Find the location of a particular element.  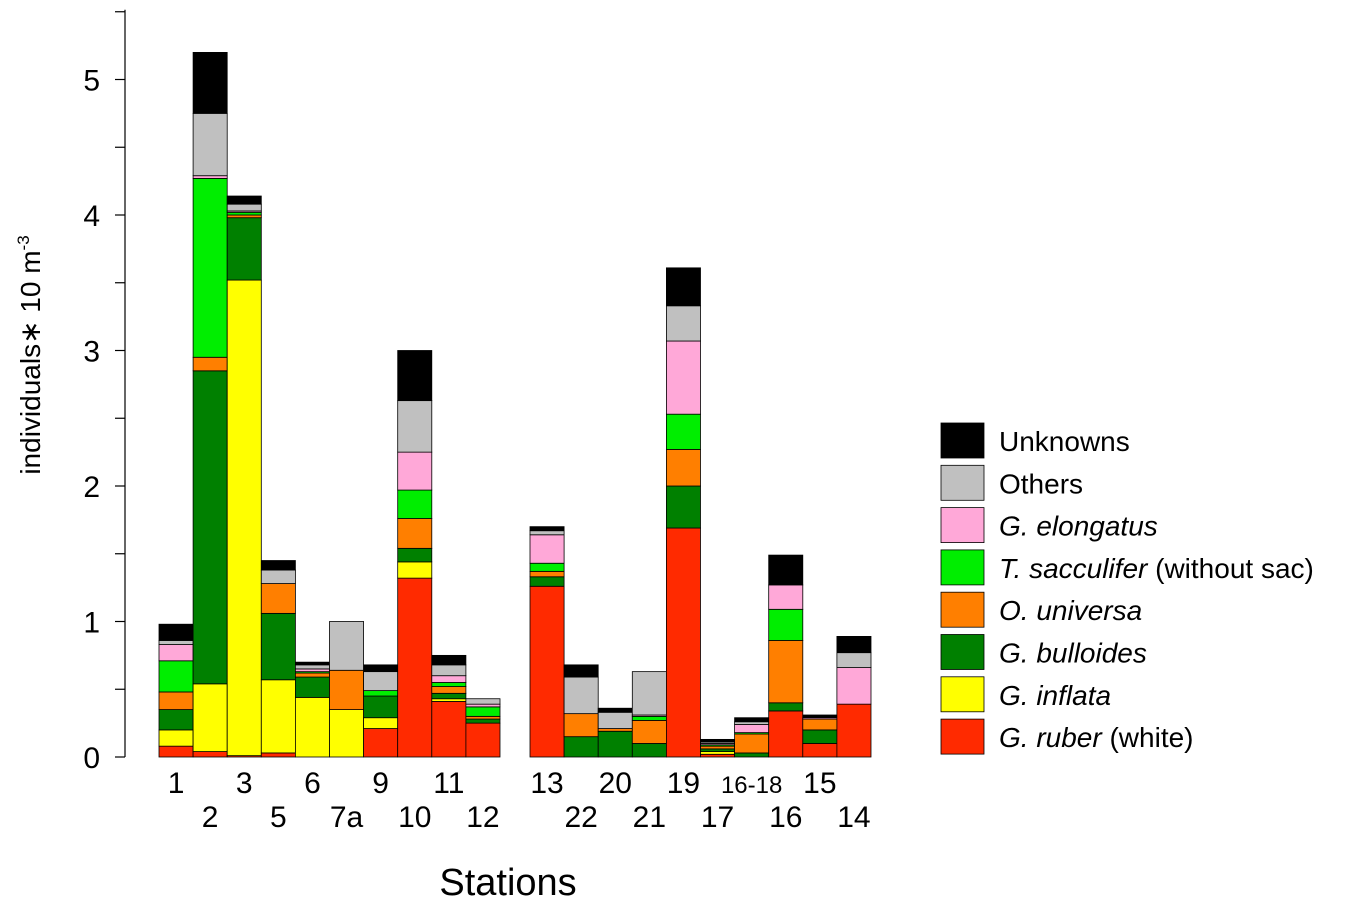

x-tick-label: 3 is located at coordinates (244, 783).